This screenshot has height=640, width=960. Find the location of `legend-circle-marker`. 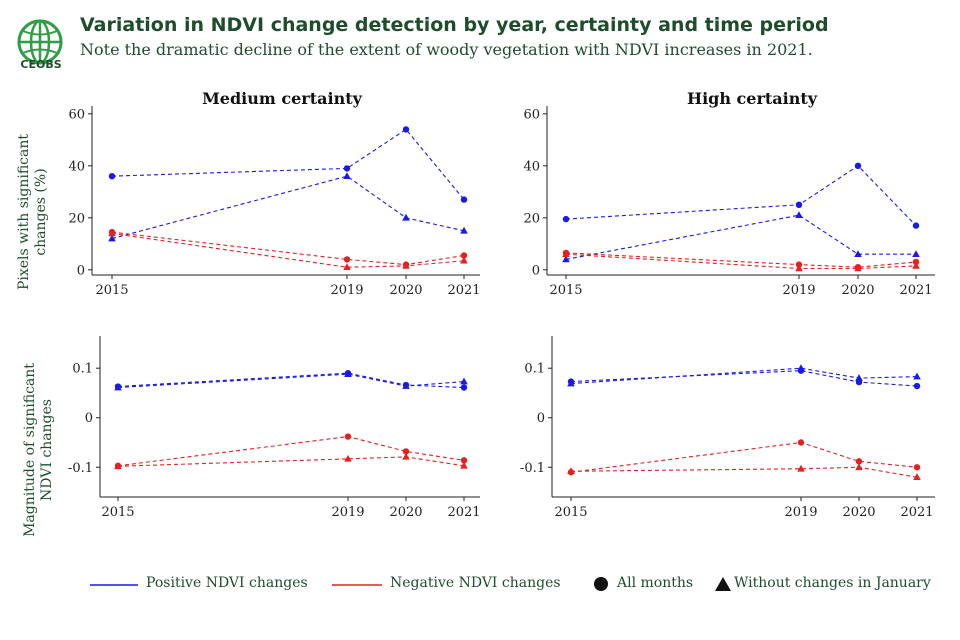

legend-circle-marker is located at coordinates (601, 584).